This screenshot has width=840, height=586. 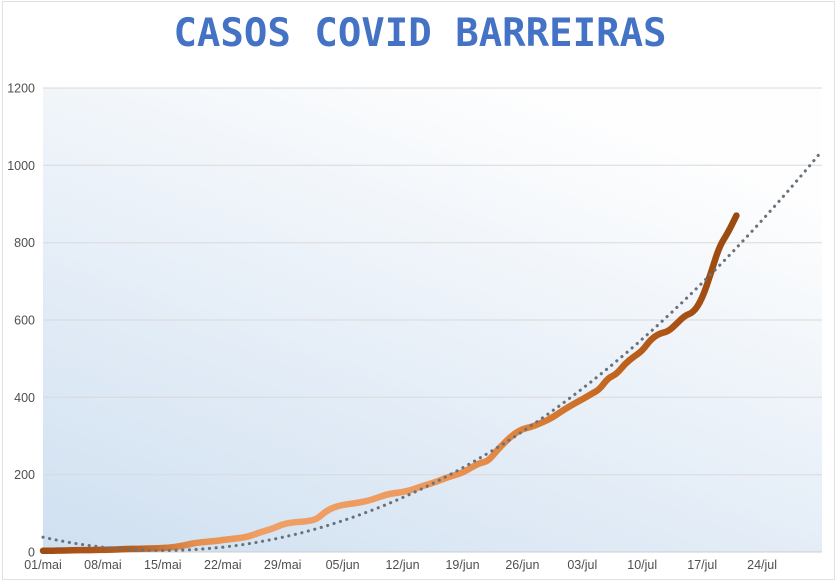 What do you see at coordinates (21, 166) in the screenshot?
I see `y-tick-label: 1000` at bounding box center [21, 166].